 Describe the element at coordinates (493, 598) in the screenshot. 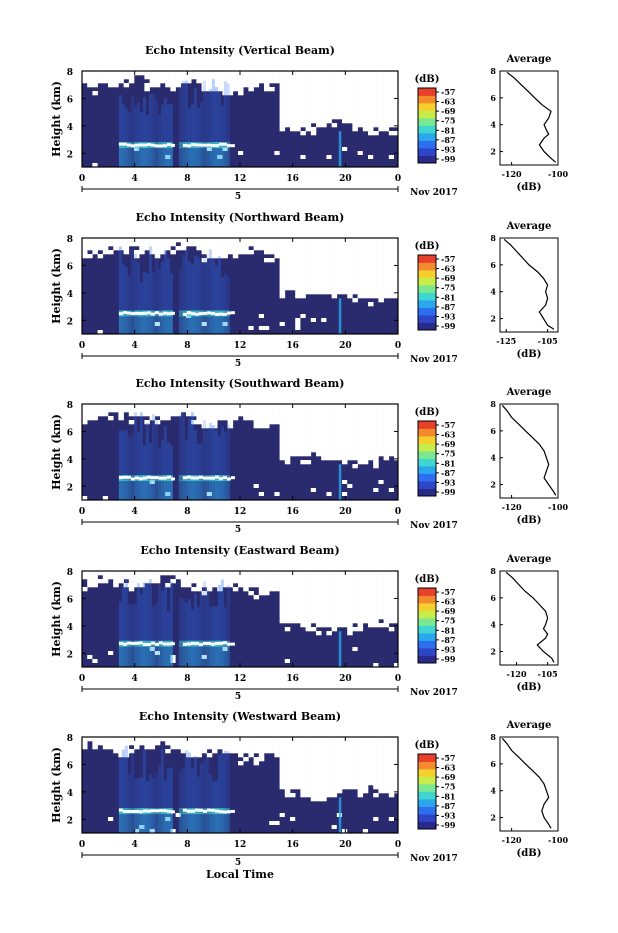

I see `profile-y-tick-label: 6` at that location.